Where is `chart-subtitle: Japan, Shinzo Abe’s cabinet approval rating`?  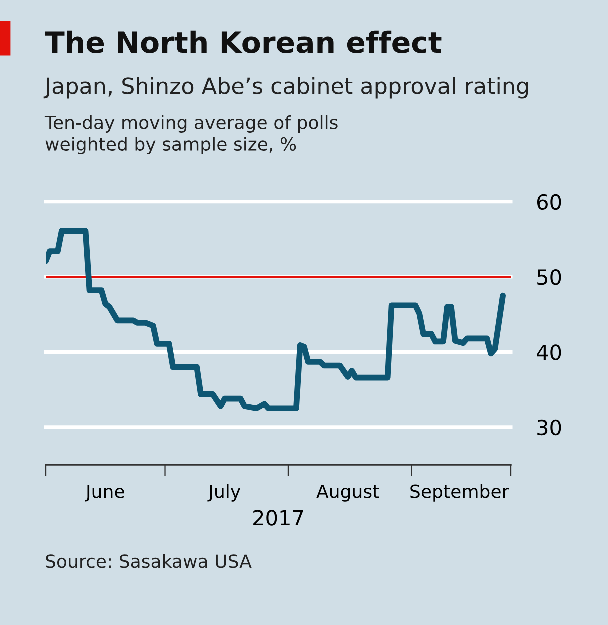
chart-subtitle: Japan, Shinzo Abe’s cabinet approval rating is located at coordinates (286, 88).